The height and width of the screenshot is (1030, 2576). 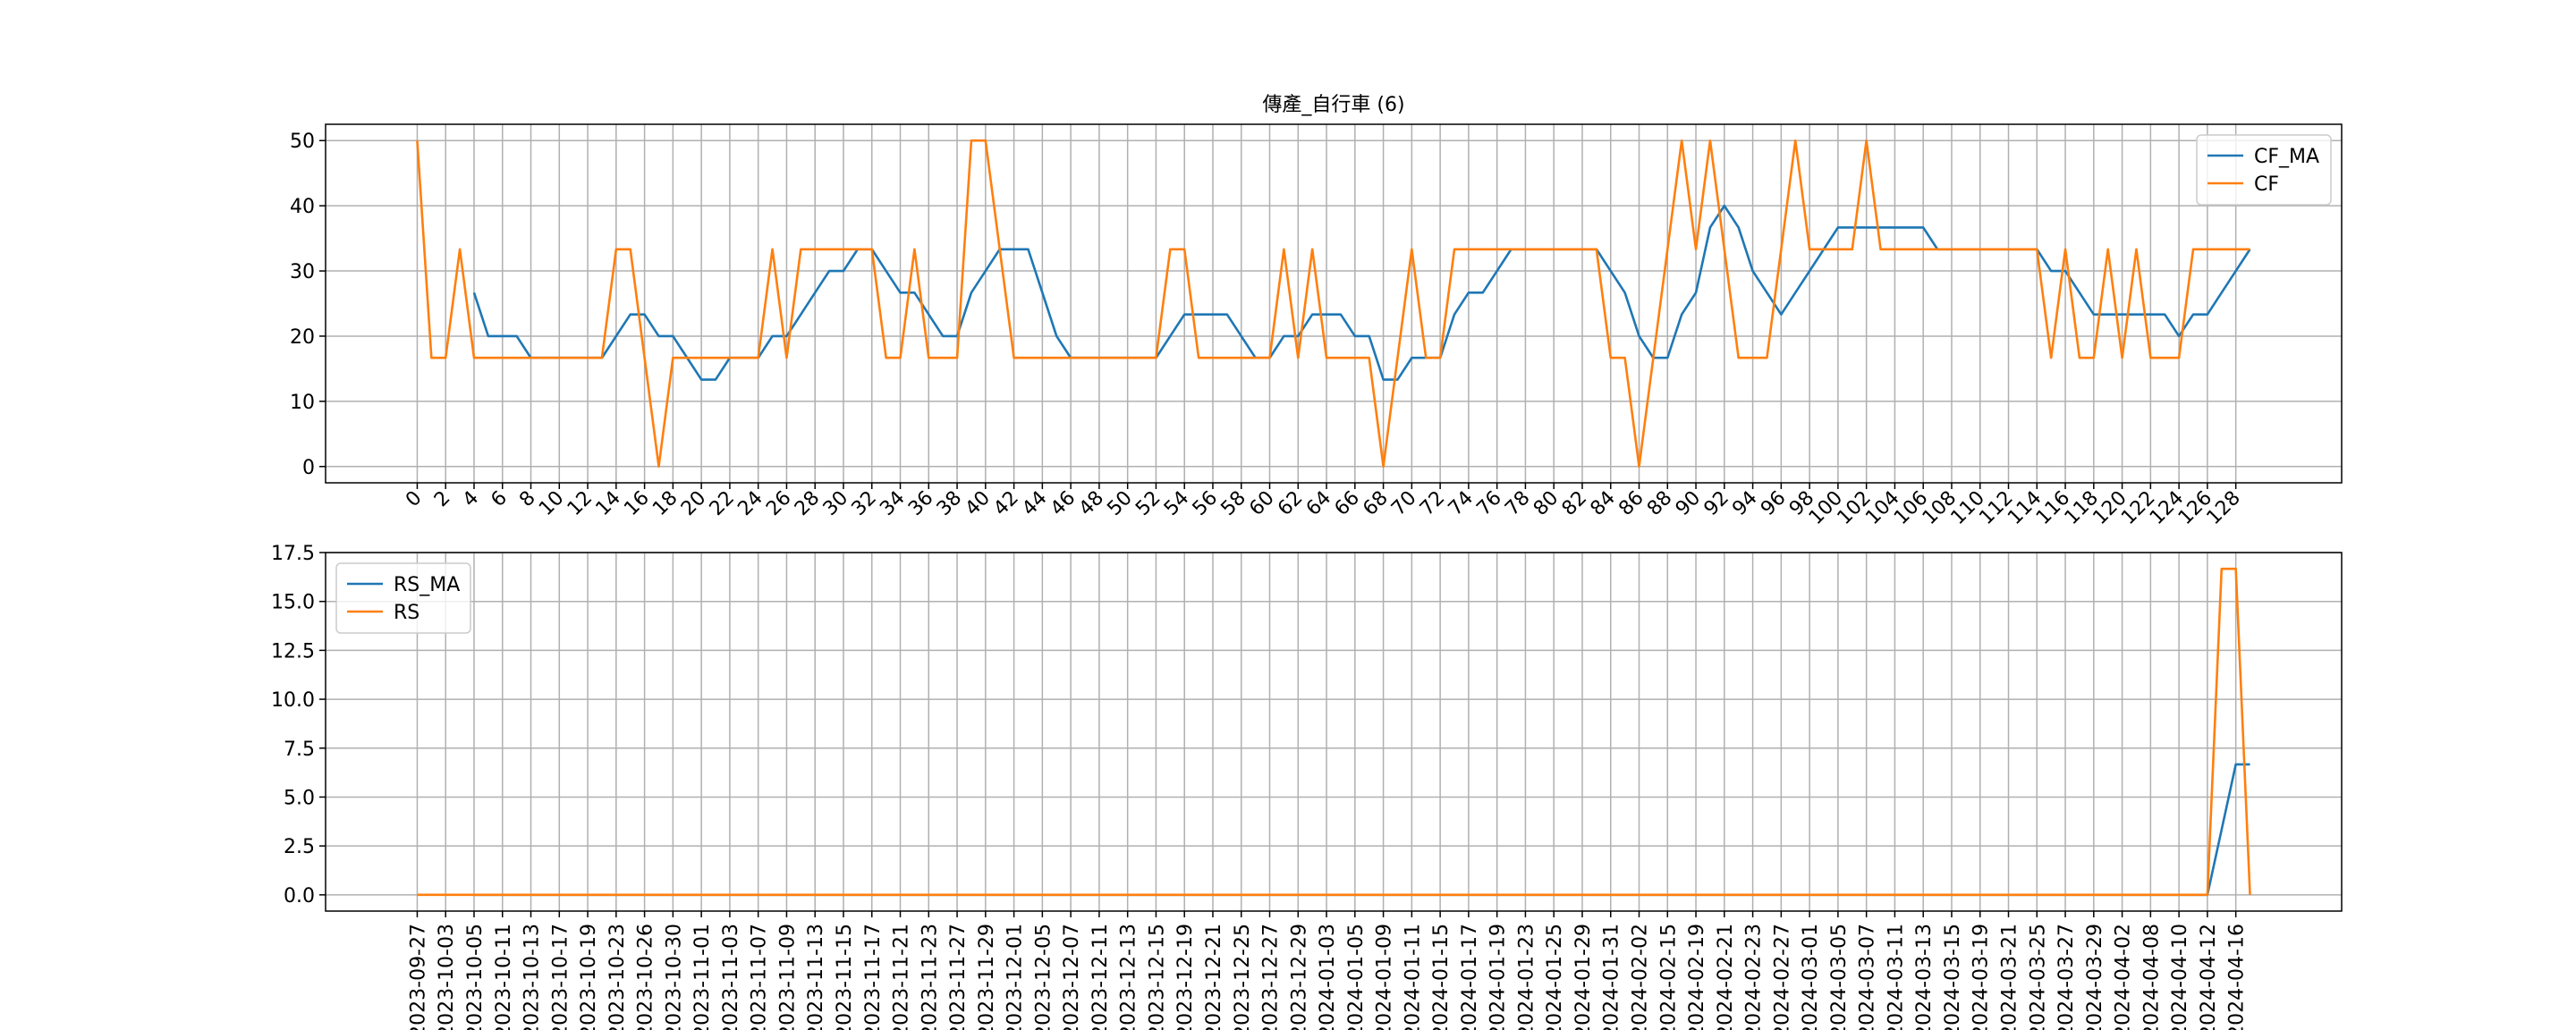 What do you see at coordinates (2151, 977) in the screenshot?
I see `x-tick-label: 2024-04-08` at bounding box center [2151, 977].